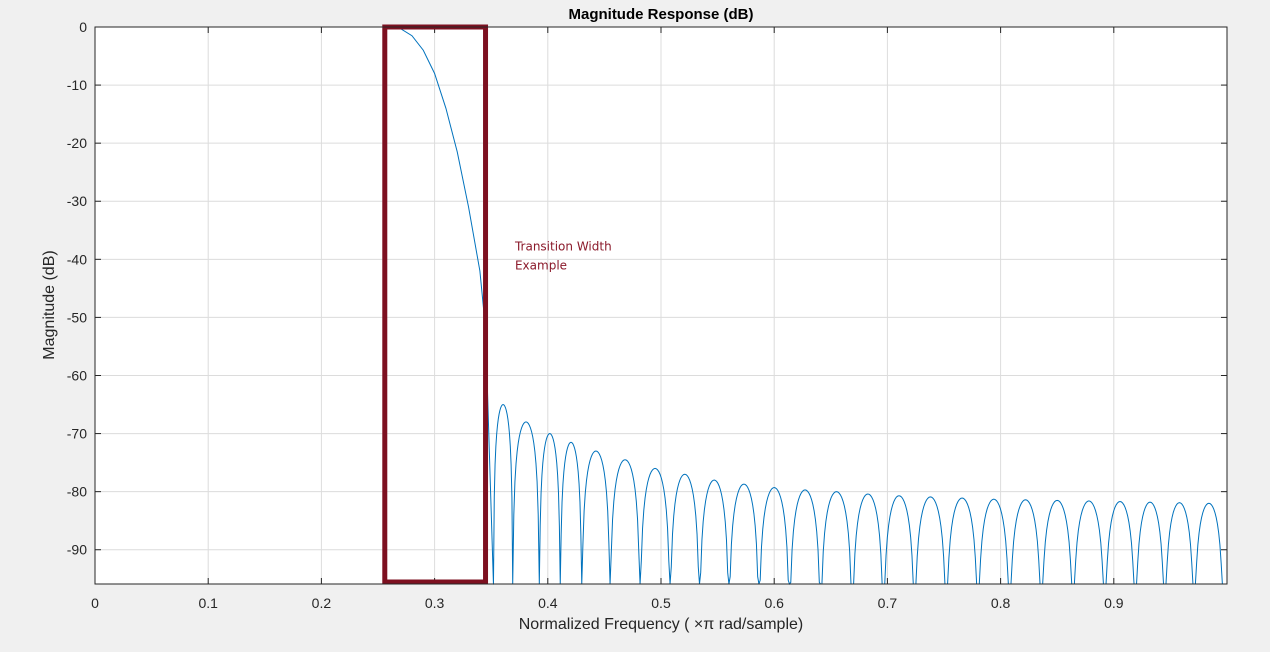 This screenshot has width=1270, height=652. I want to click on x-tick-label: 0.3, so click(435, 603).